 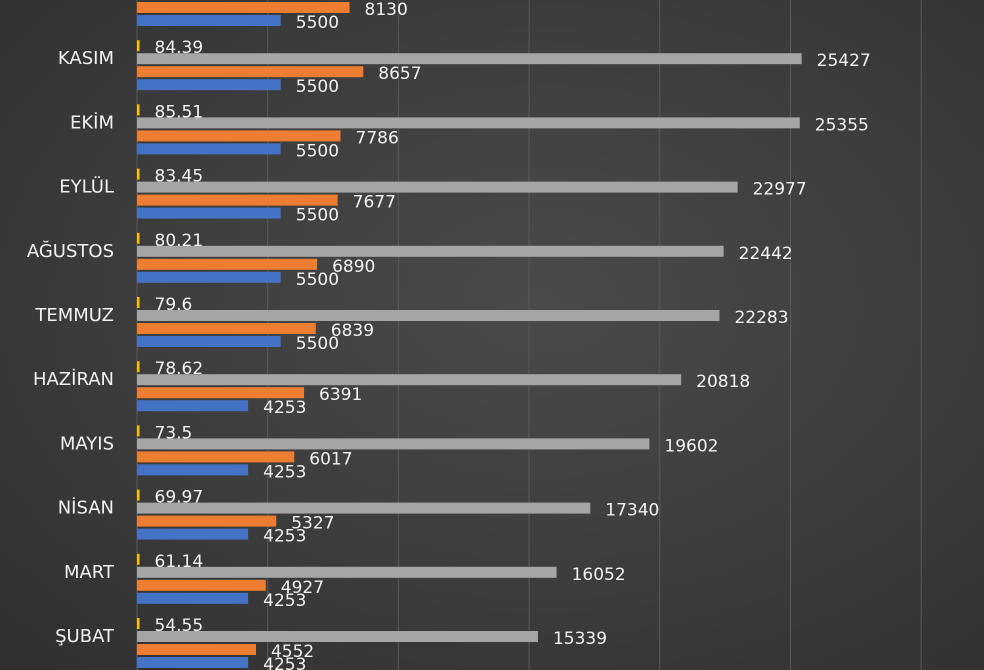 What do you see at coordinates (70, 251) in the screenshot?
I see `category-label: AĞUSTOS` at bounding box center [70, 251].